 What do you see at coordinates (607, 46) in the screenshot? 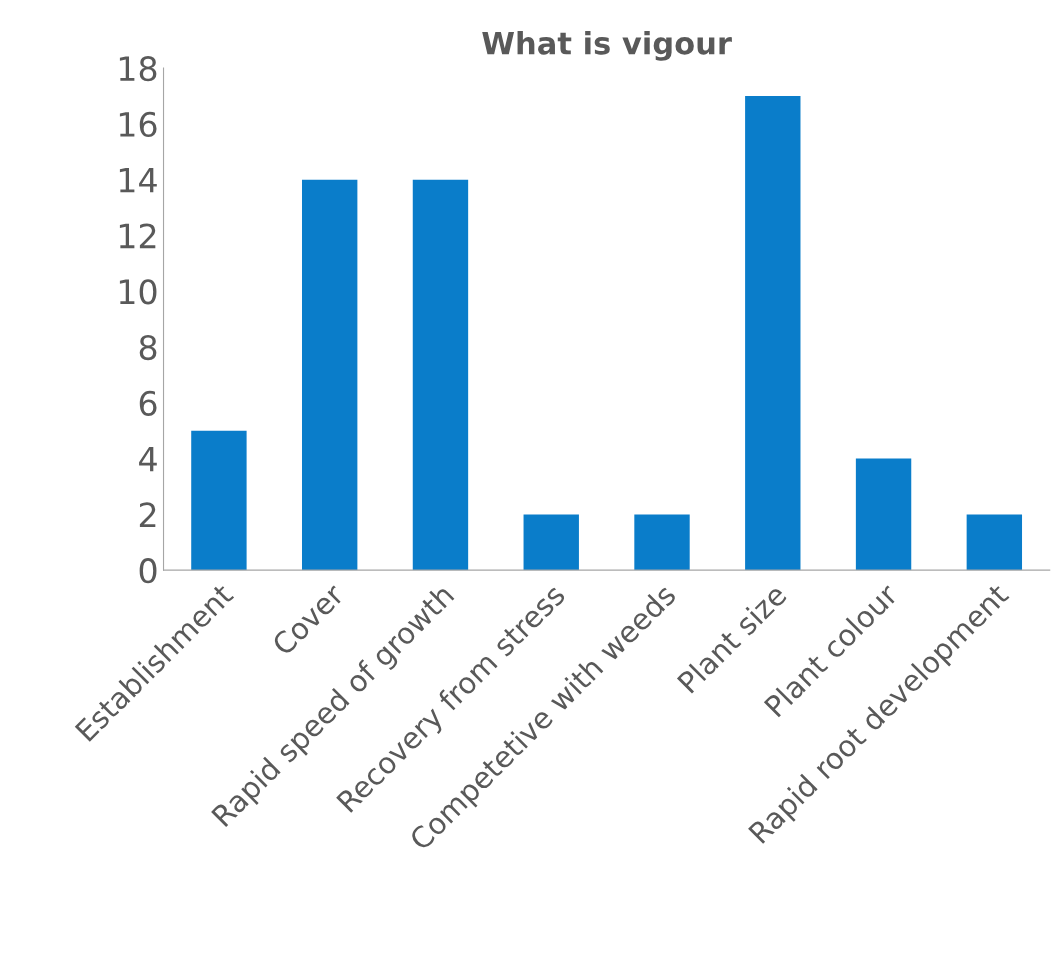
I see `chart-title: What is vigour` at bounding box center [607, 46].